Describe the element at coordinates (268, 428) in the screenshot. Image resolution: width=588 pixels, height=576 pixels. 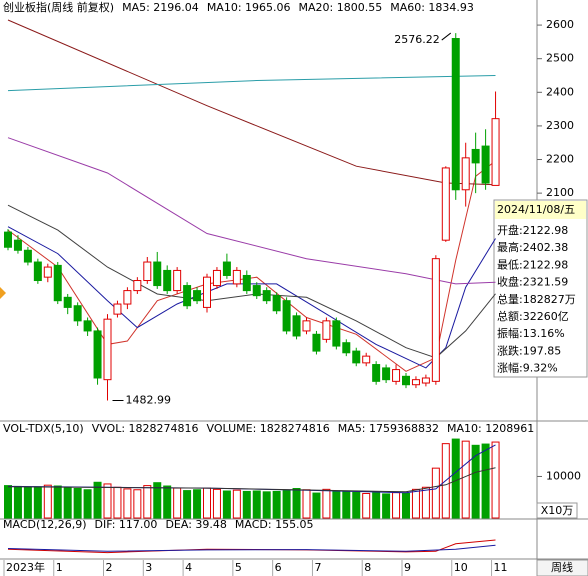
I see `legend-entry: VOLUME: 1828274816` at that location.